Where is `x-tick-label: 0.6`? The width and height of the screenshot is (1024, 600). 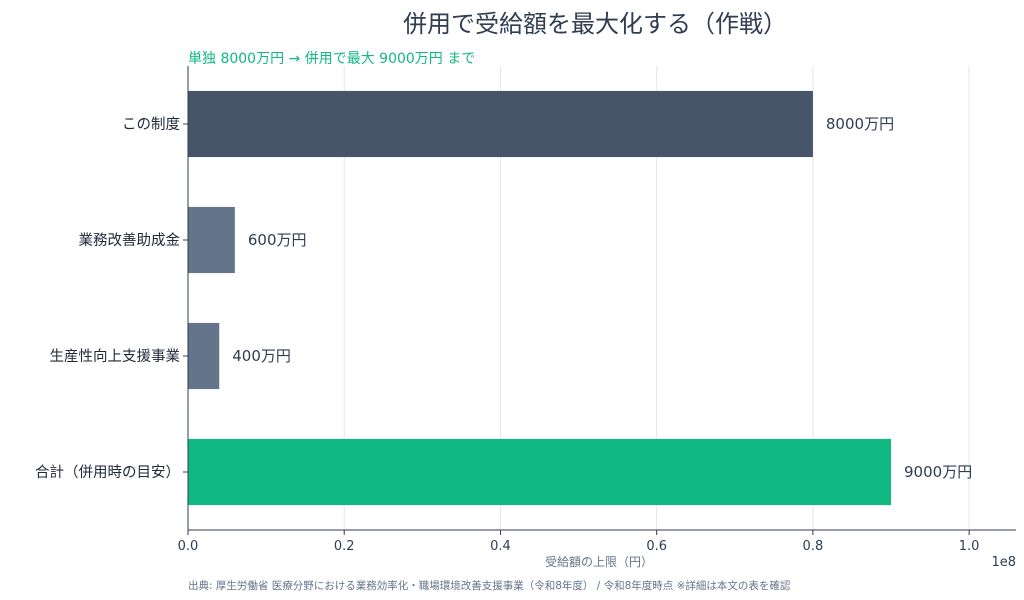 x-tick-label: 0.6 is located at coordinates (656, 546).